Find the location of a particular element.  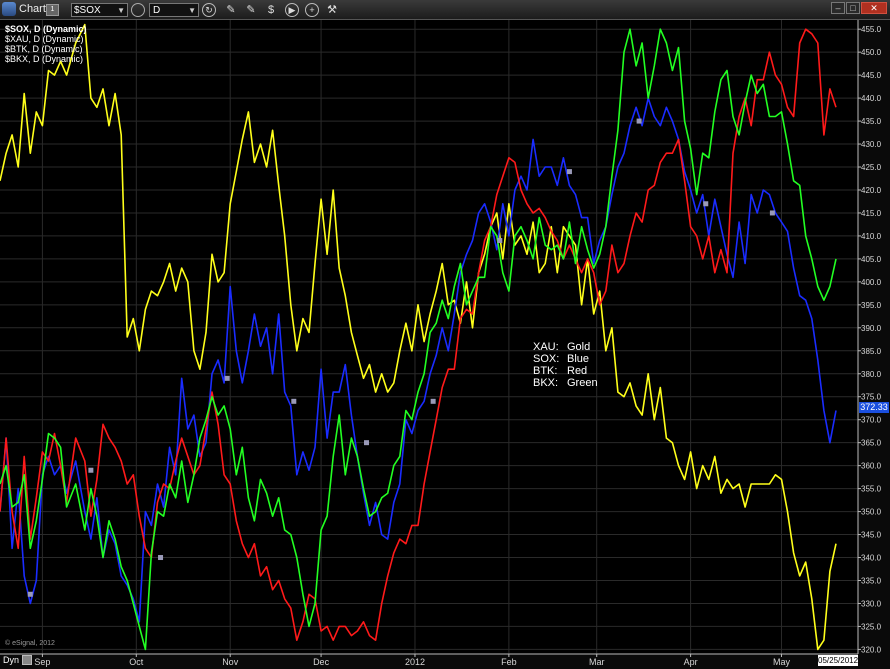

y-tick-label: 435.0 is located at coordinates (871, 121).